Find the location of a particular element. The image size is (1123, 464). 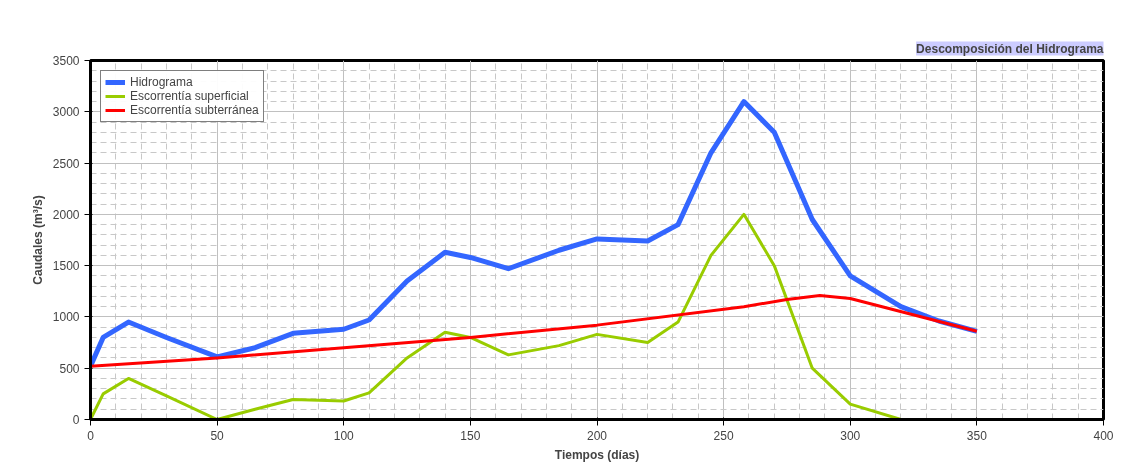

x-tick-label: 300 is located at coordinates (850, 435).